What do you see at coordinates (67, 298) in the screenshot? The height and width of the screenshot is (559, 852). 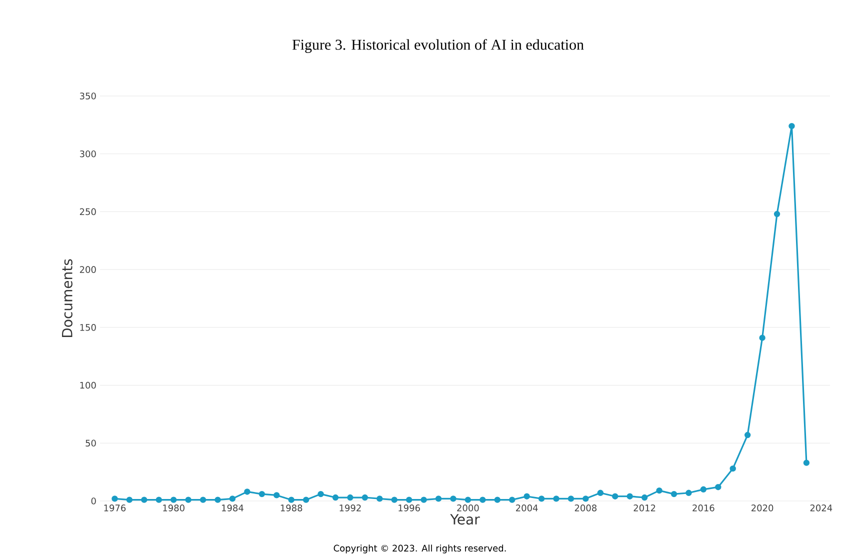 I see `y-axis-title: Documents` at bounding box center [67, 298].